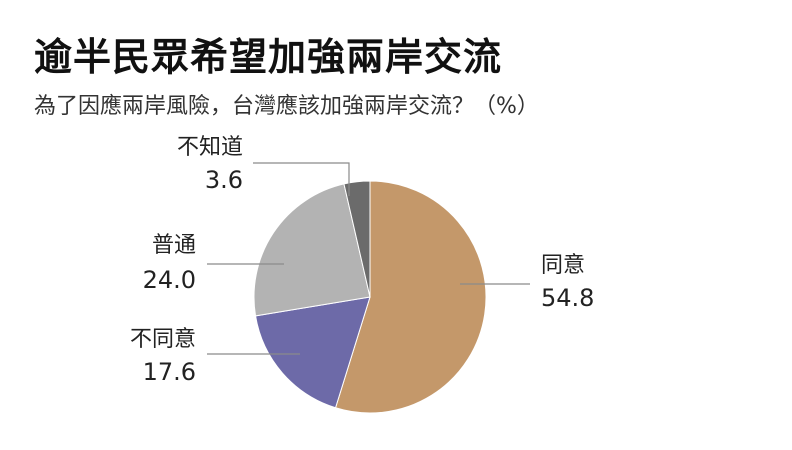 The width and height of the screenshot is (792, 450). I want to click on label-disagree-name: 不同意, so click(163, 339).